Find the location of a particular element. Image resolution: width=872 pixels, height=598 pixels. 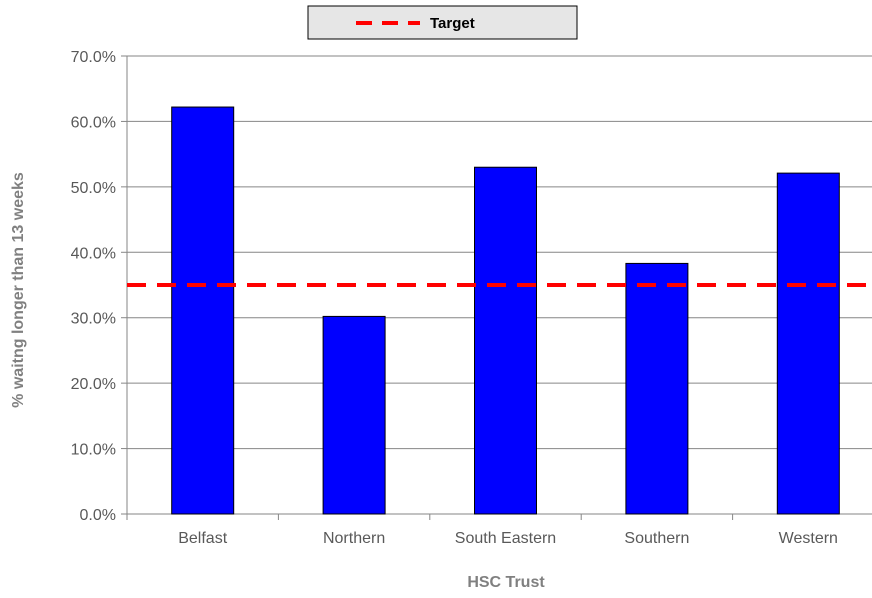

legend: Target is located at coordinates (442, 22).